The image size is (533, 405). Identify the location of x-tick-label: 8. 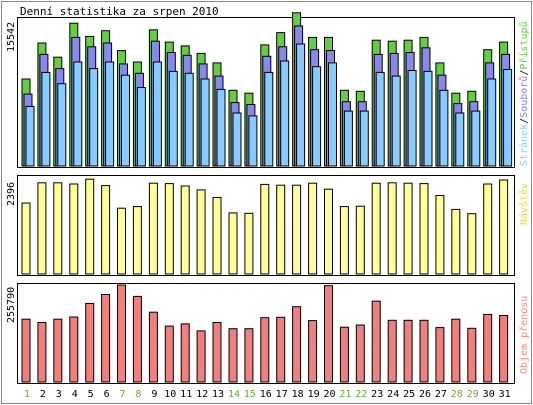
(138, 394).